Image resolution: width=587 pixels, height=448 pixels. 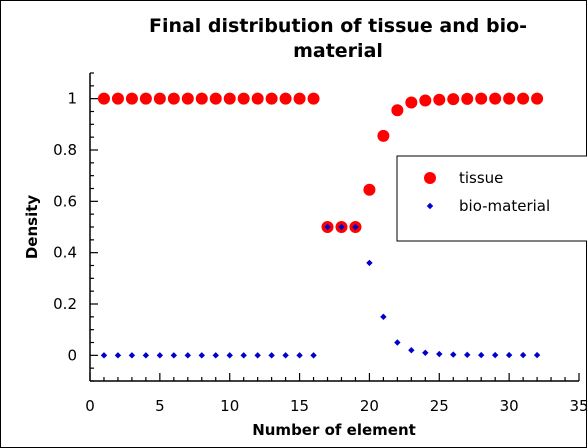 What do you see at coordinates (338, 51) in the screenshot?
I see `chart-title-line-2: material` at bounding box center [338, 51].